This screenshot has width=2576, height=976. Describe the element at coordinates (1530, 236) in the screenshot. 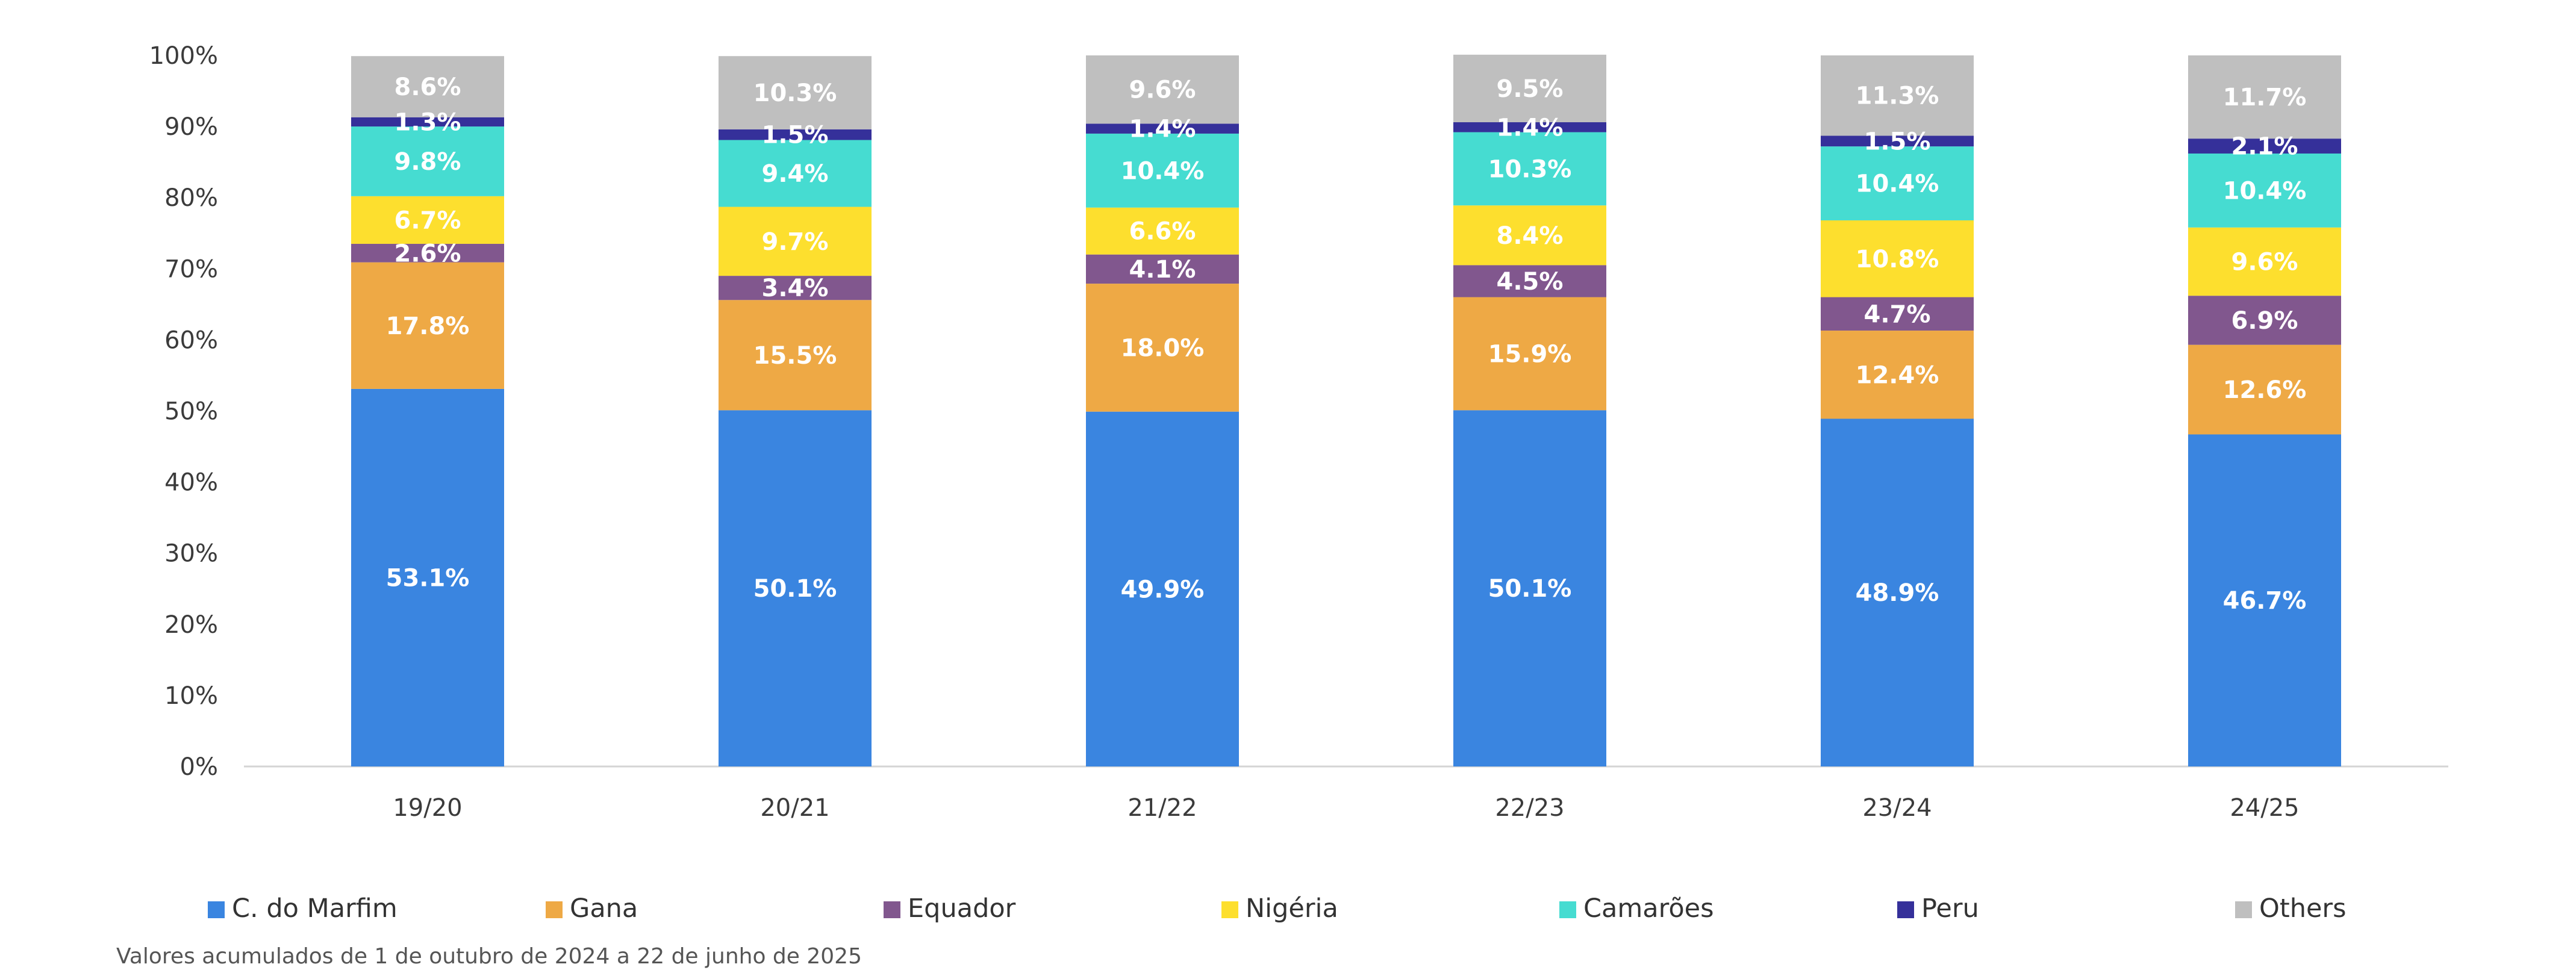

I see `data-label: 8.4%` at that location.